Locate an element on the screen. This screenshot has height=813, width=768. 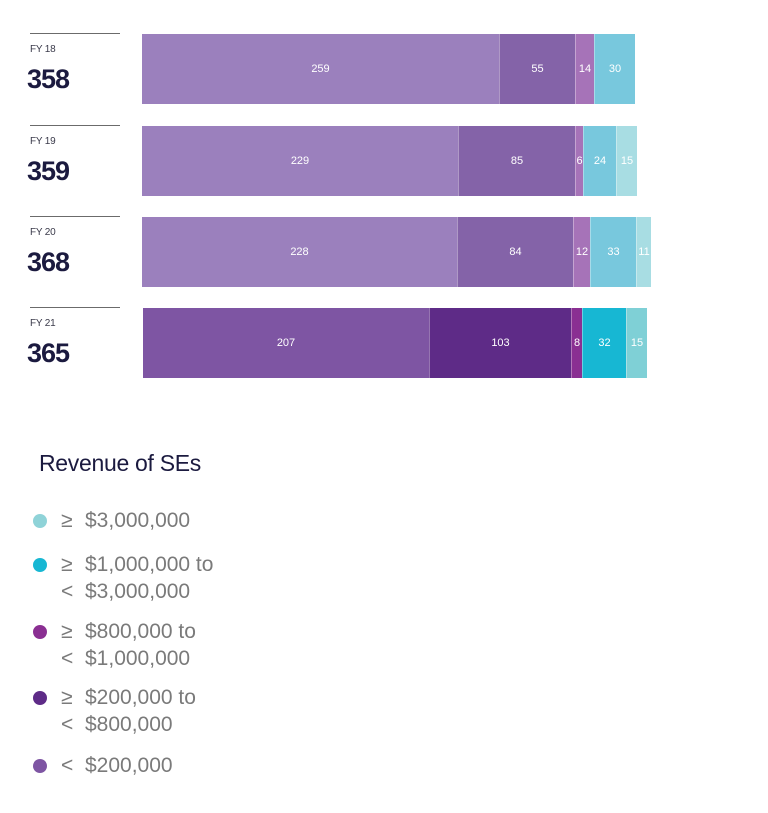
bar-segment: 33 is located at coordinates (613, 252).